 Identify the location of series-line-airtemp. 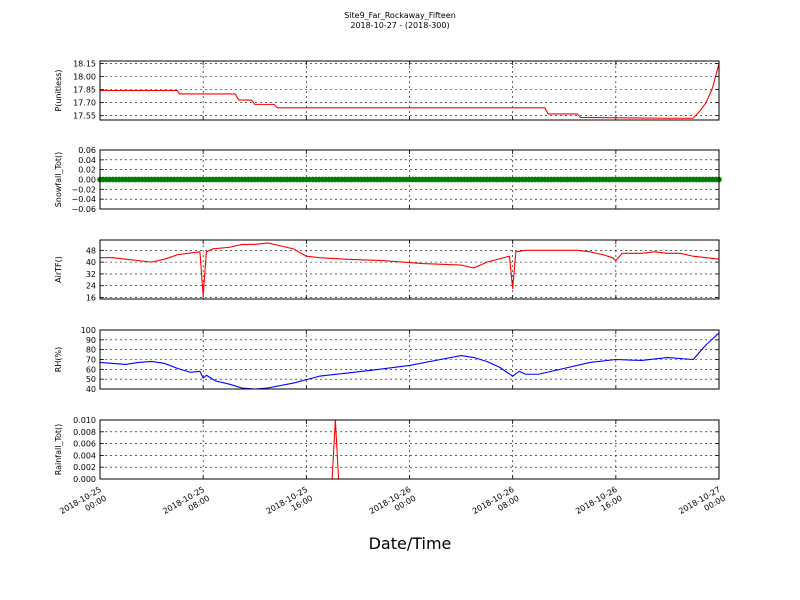
(410, 269).